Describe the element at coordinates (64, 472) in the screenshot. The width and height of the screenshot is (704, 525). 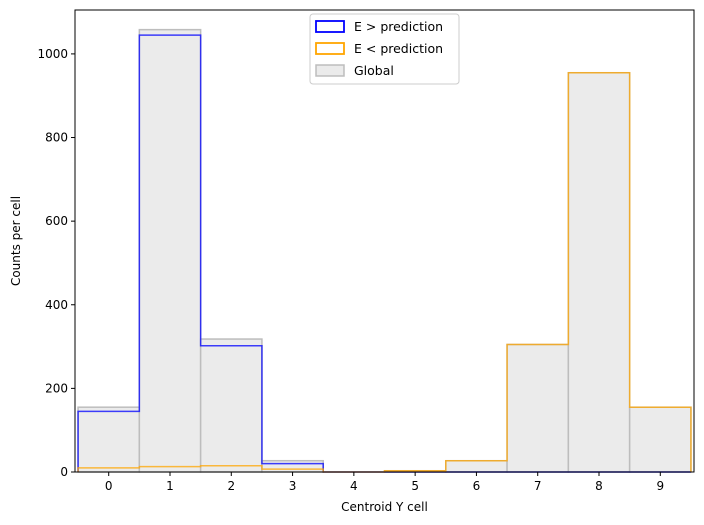
I see `y-tick-label: 0` at that location.